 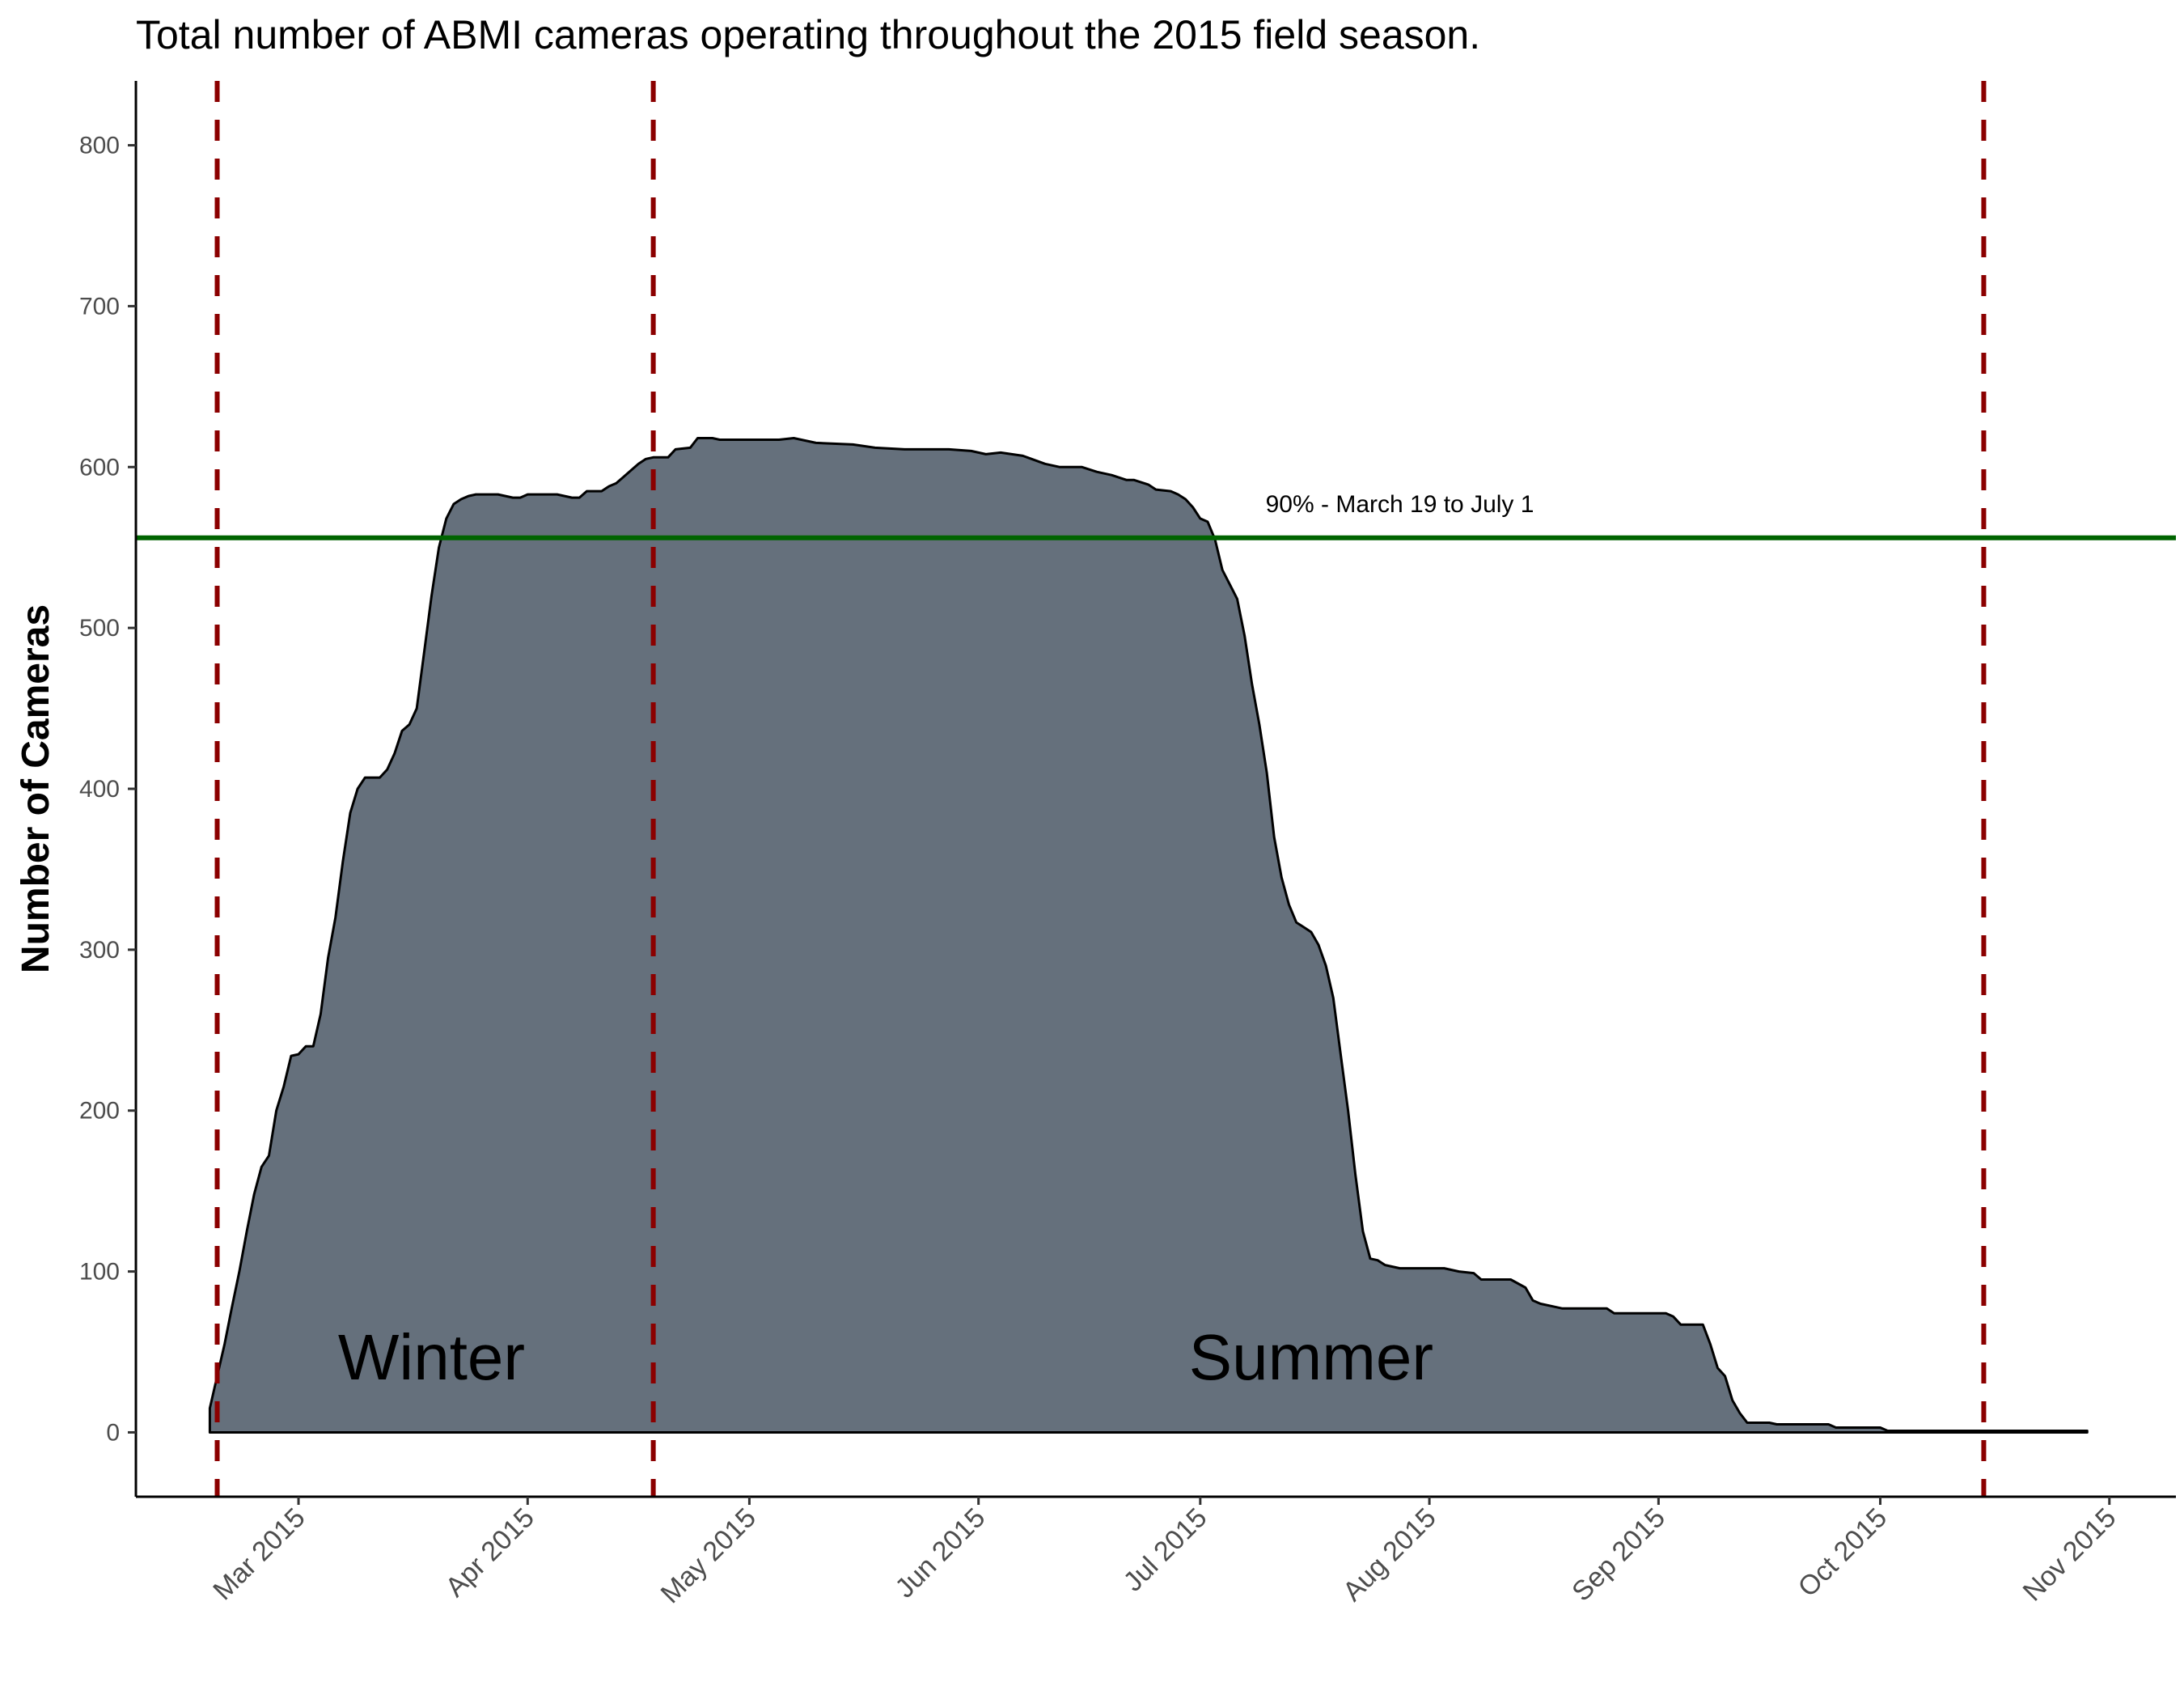 What do you see at coordinates (99, 146) in the screenshot?
I see `y-tick-label: 800` at bounding box center [99, 146].